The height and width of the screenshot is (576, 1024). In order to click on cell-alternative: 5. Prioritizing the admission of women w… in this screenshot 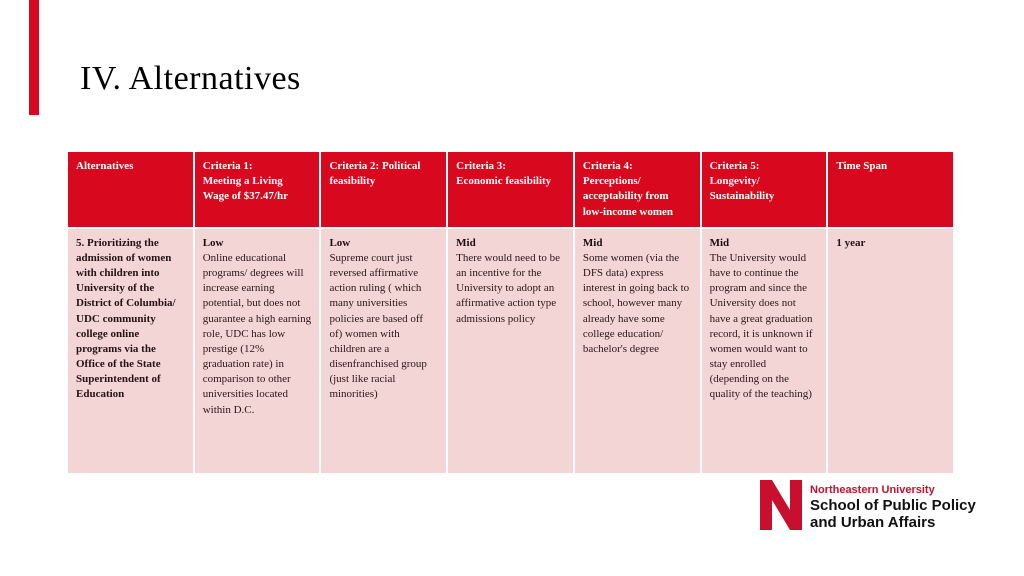, I will do `click(130, 350)`.